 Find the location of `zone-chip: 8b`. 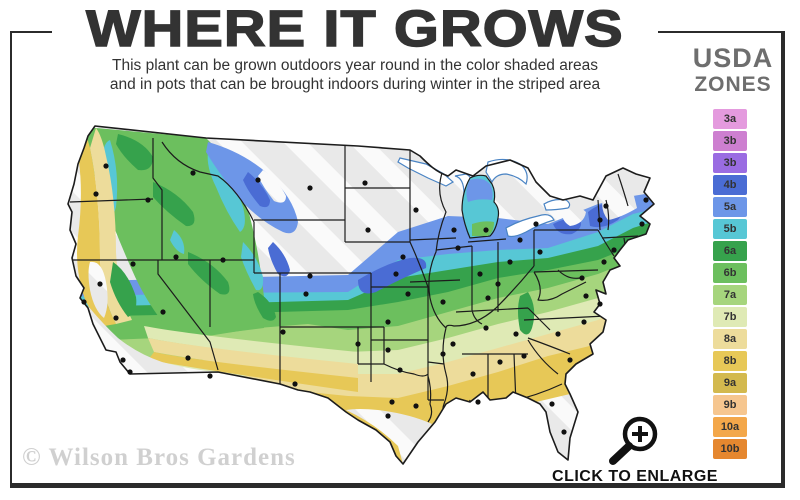

zone-chip: 8b is located at coordinates (730, 361).